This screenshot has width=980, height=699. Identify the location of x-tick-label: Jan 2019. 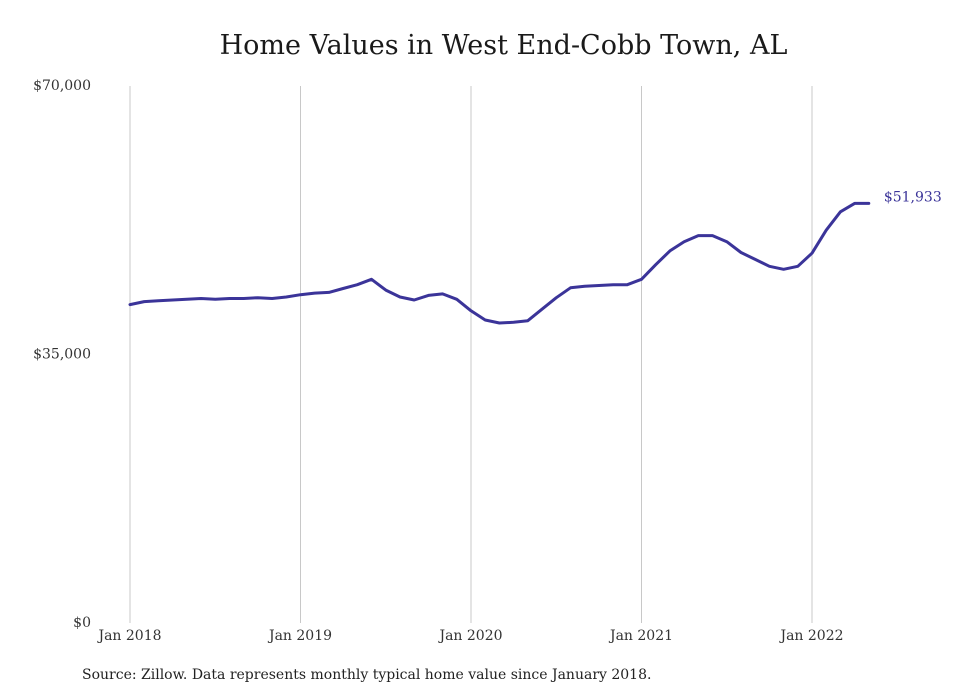
(299, 636).